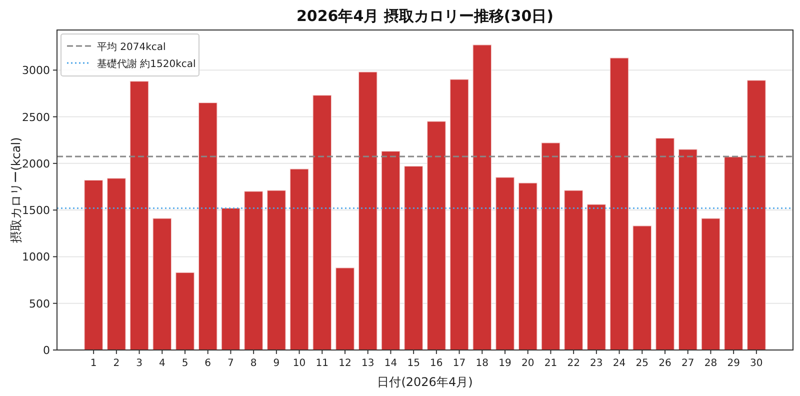 This screenshot has height=396, width=800. I want to click on y-axis-title: 摂取カロリー(kcal), so click(16, 190).